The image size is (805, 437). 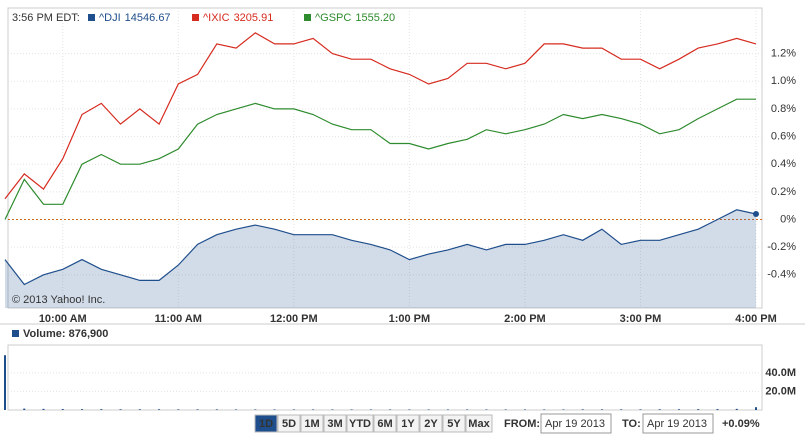 What do you see at coordinates (781, 247) in the screenshot?
I see `y-tick-label: -0.2%` at bounding box center [781, 247].